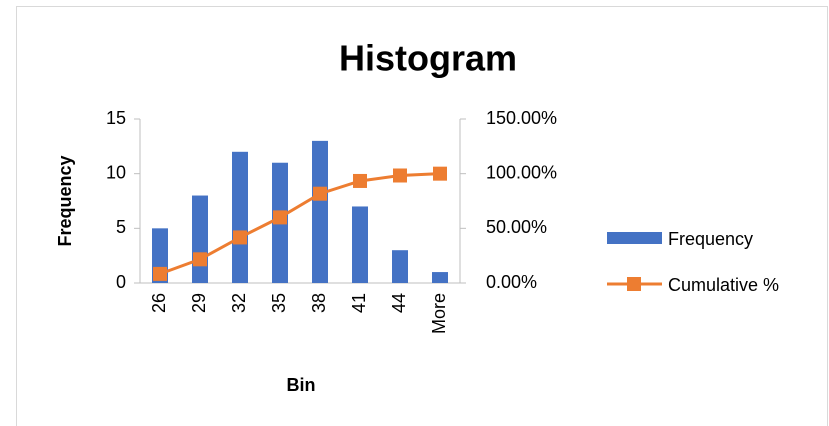 This screenshot has height=426, width=829. Describe the element at coordinates (301, 385) in the screenshot. I see `x-axis-label: Bin` at that location.